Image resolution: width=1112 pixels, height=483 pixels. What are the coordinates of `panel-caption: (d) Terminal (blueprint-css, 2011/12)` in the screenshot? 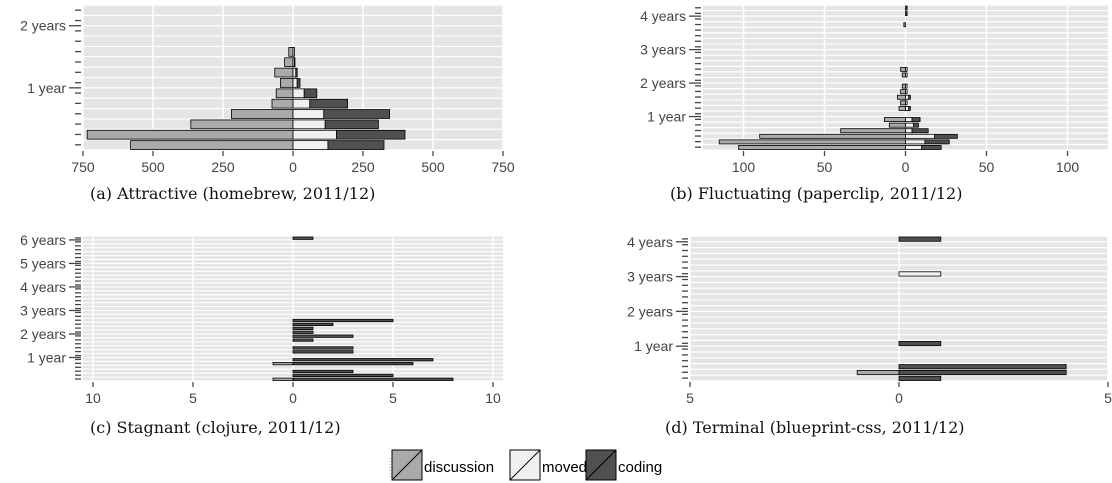 It's located at (814, 427).